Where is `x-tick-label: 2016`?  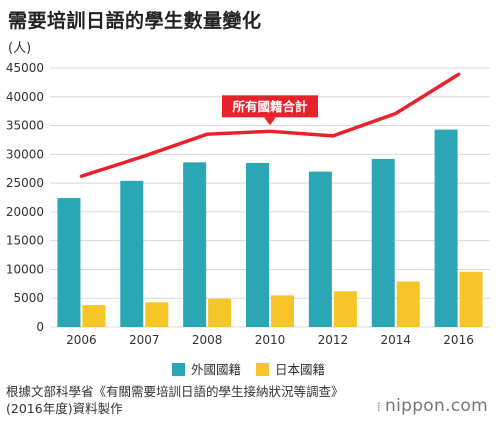
x-tick-label: 2016 is located at coordinates (458, 340).